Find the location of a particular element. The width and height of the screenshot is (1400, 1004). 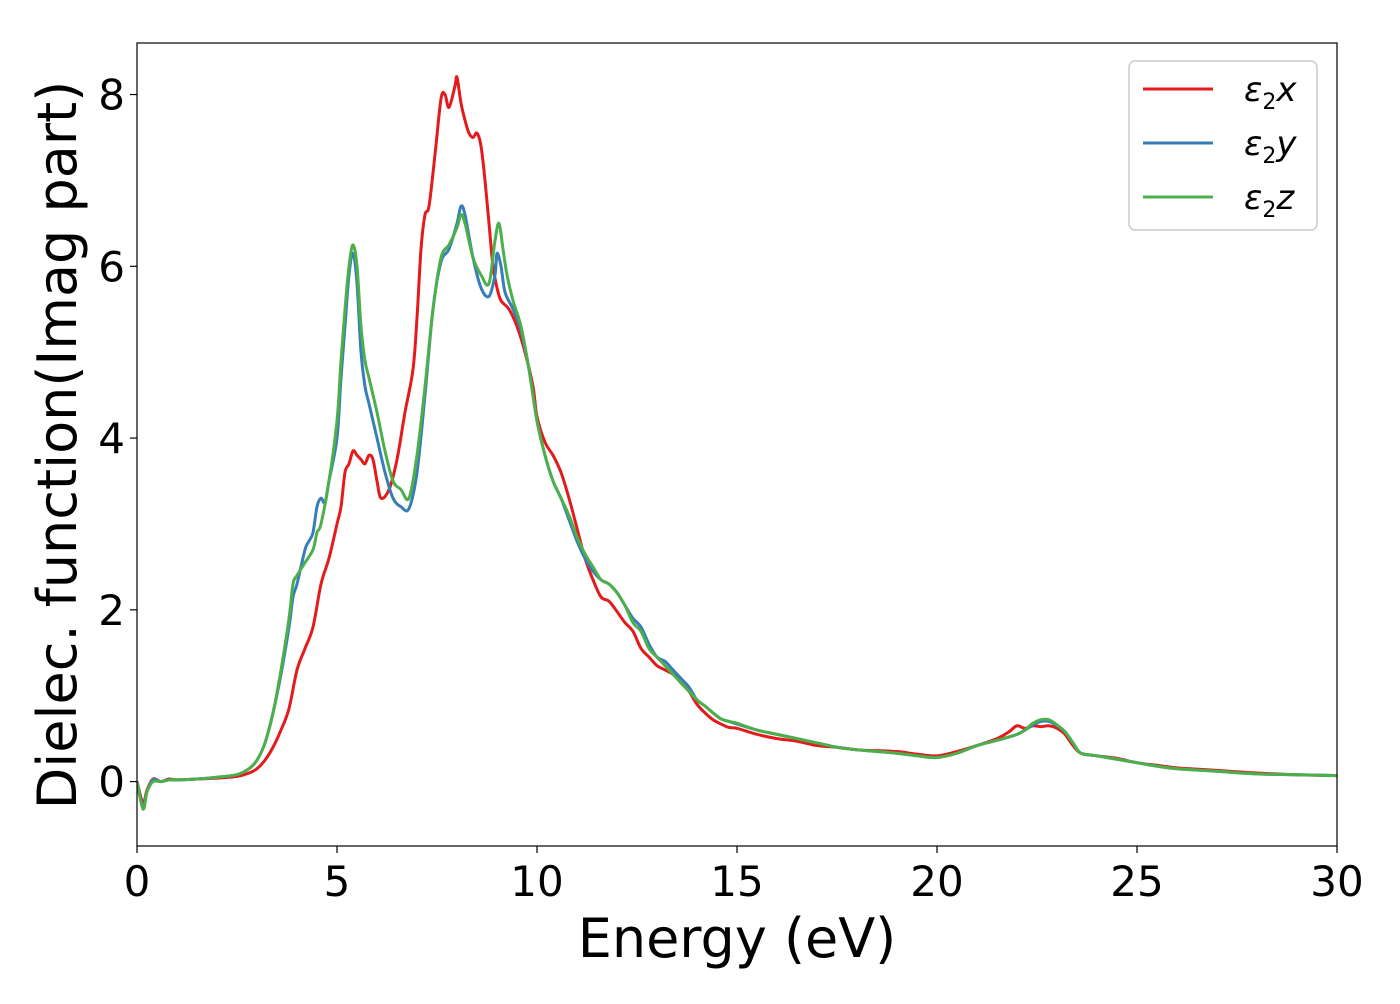

y-tick-label: 2 is located at coordinates (111, 610).